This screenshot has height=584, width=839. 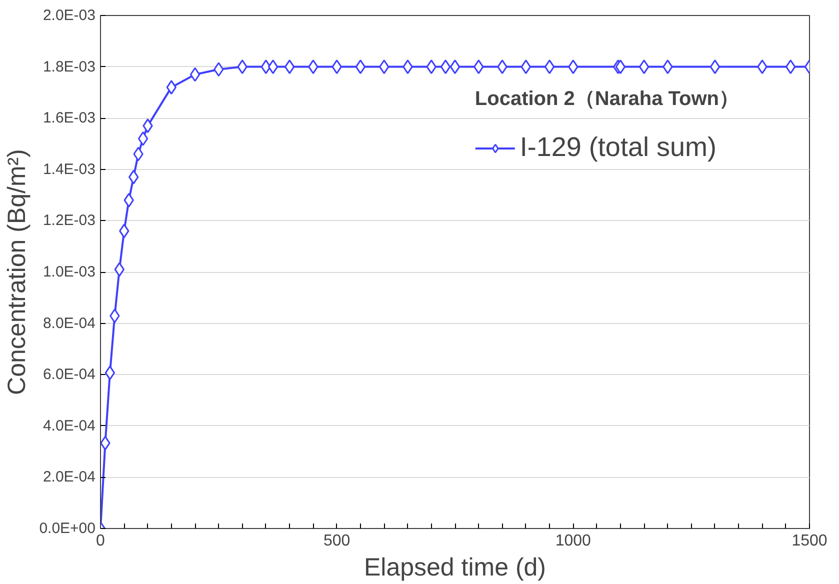 I want to click on y-axis-title: Concentration (Bq/m²), so click(x=17, y=272).